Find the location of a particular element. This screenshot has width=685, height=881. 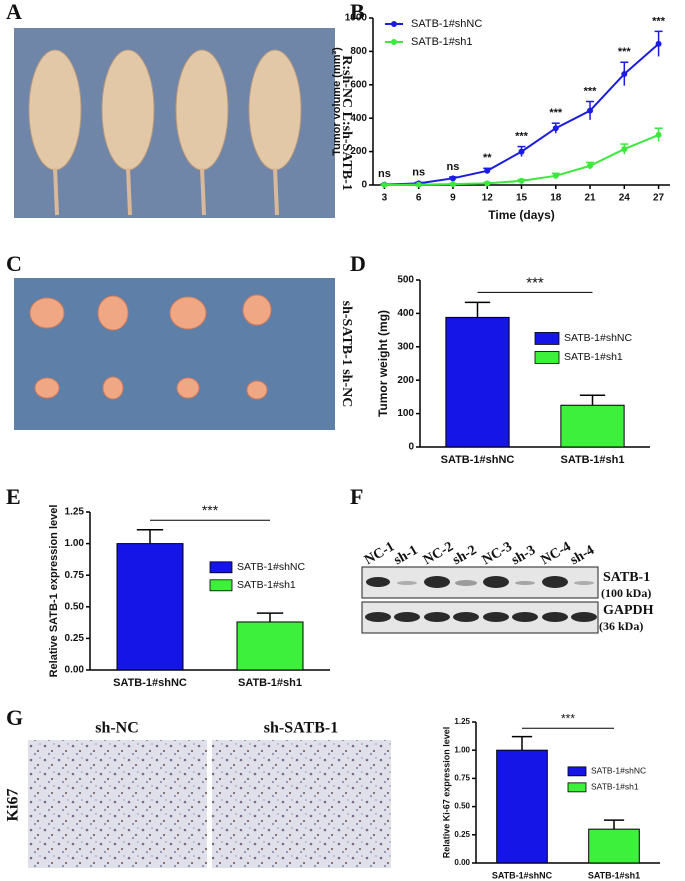

panel-label: G is located at coordinates (14, 717).